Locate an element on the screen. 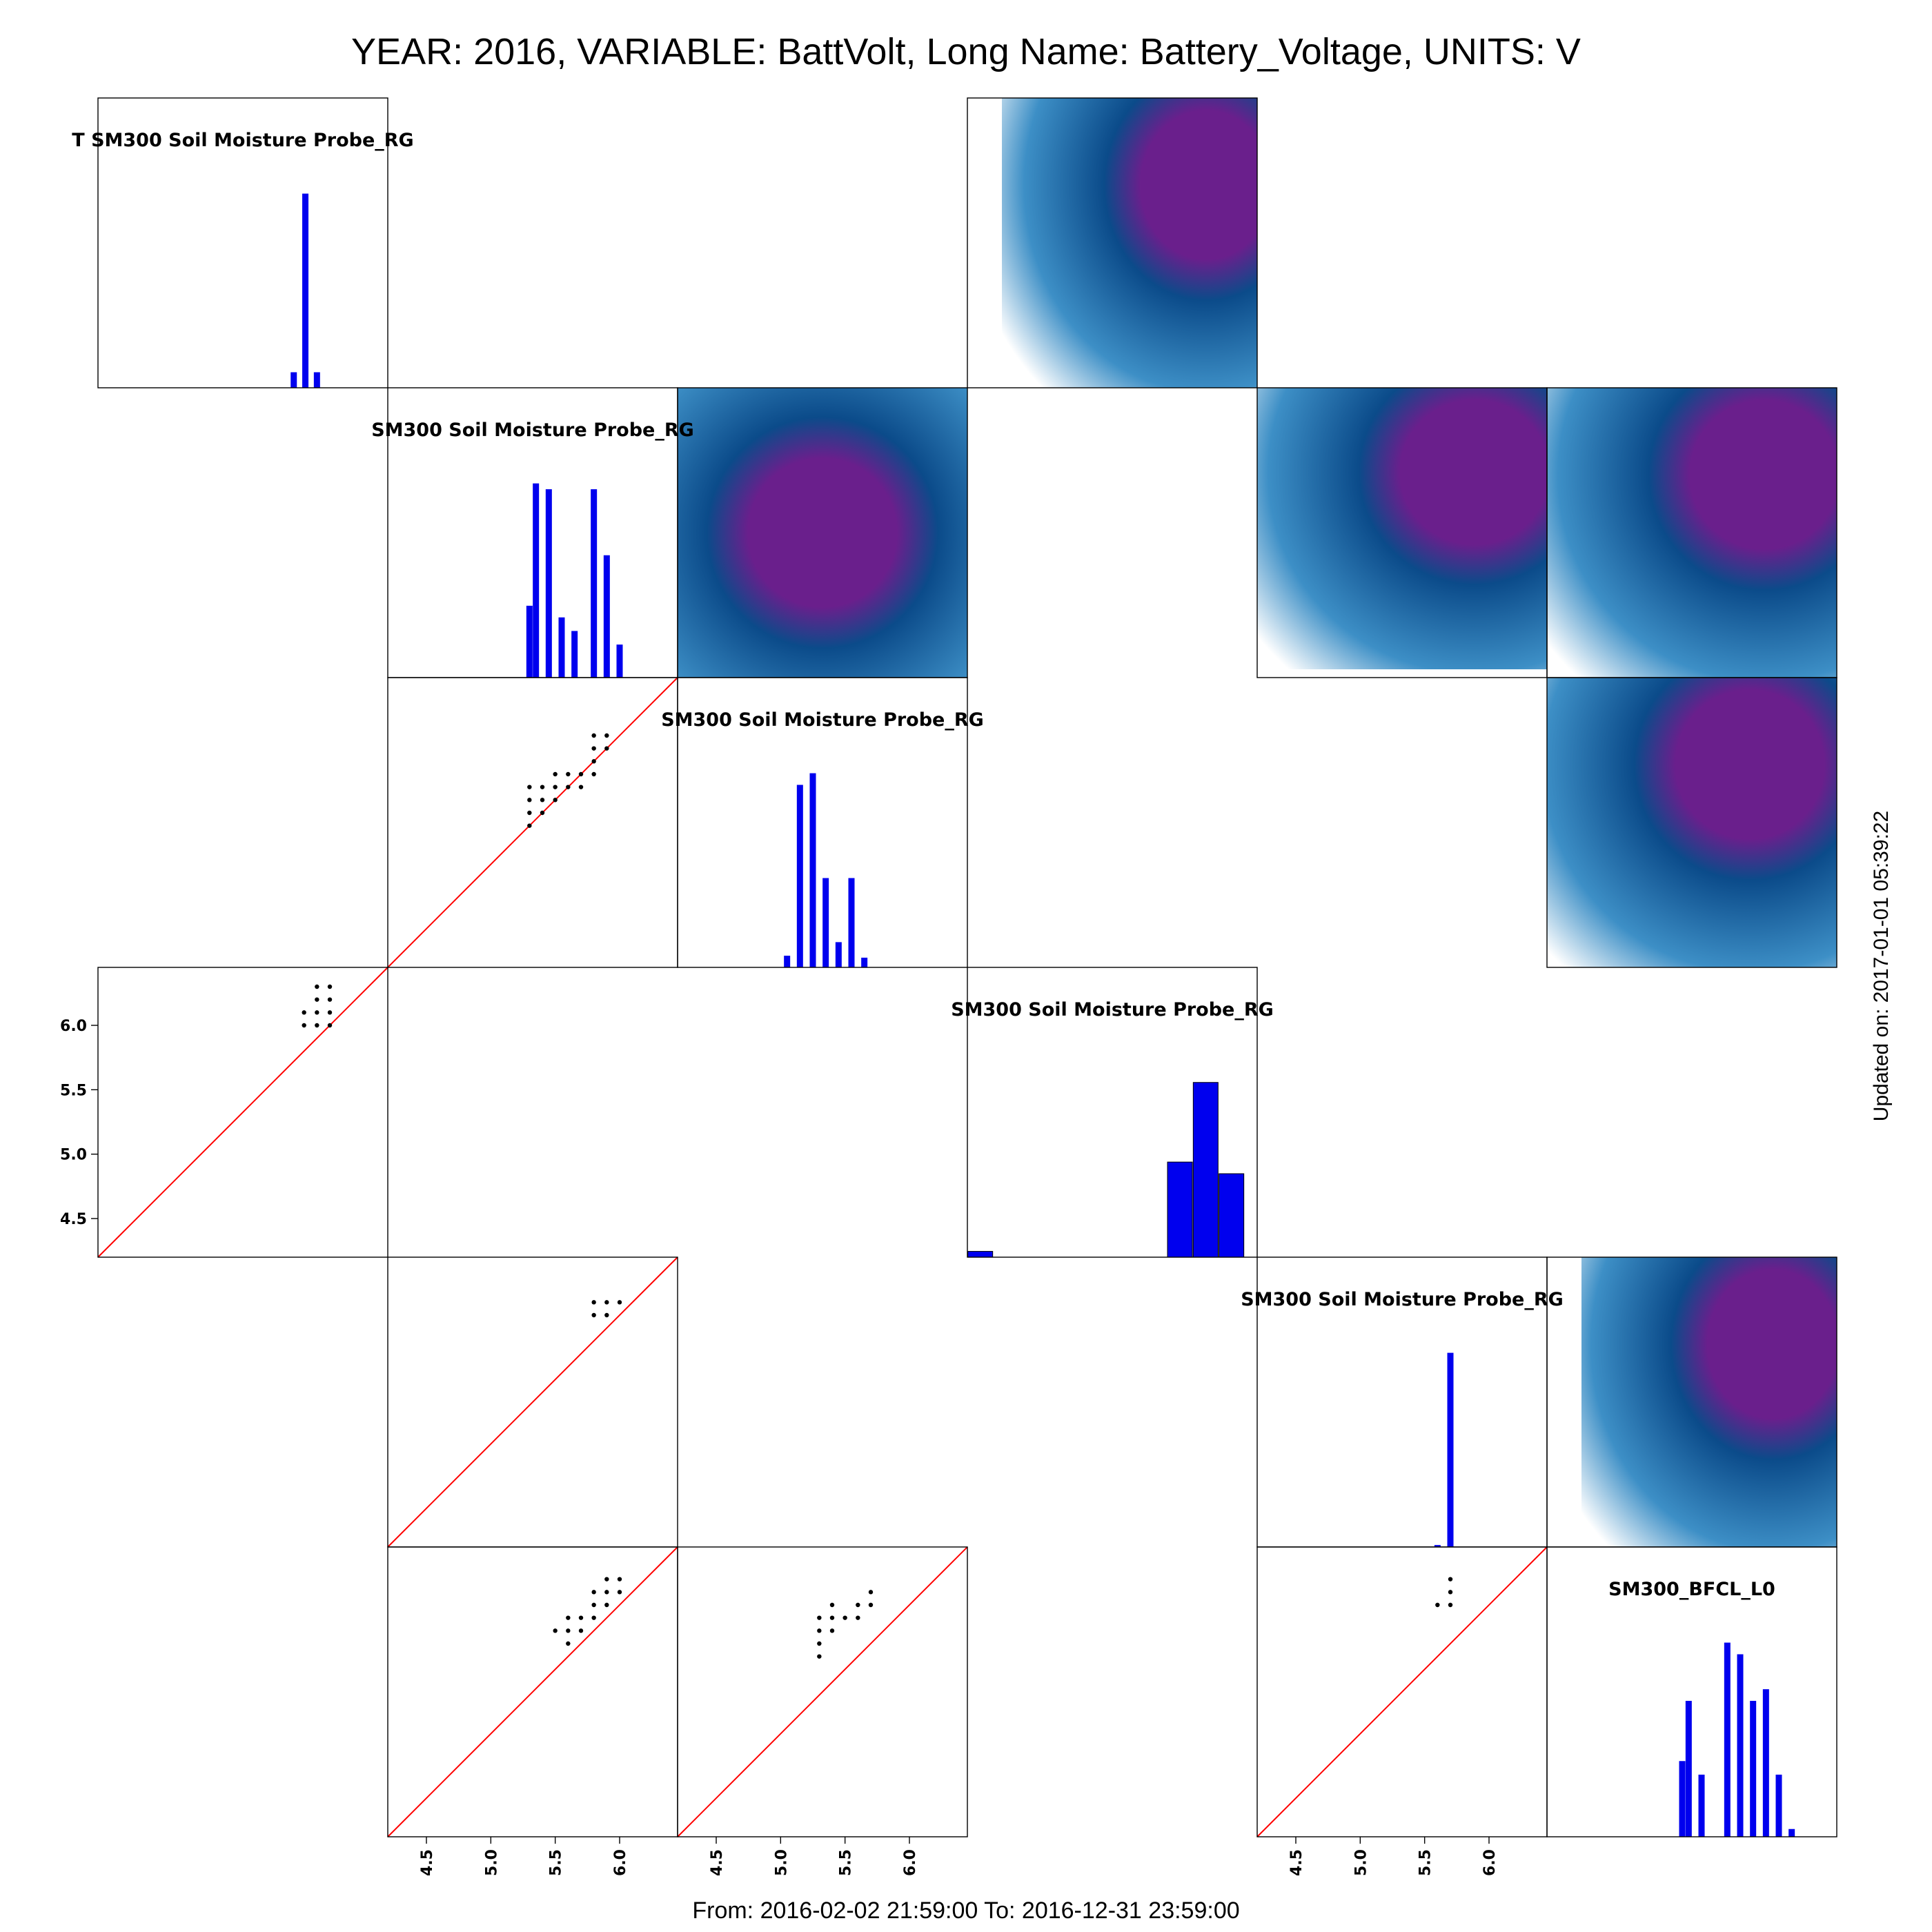 The width and height of the screenshot is (1932, 1932). y-axis-tick-label: 5.5 is located at coordinates (73, 1090).